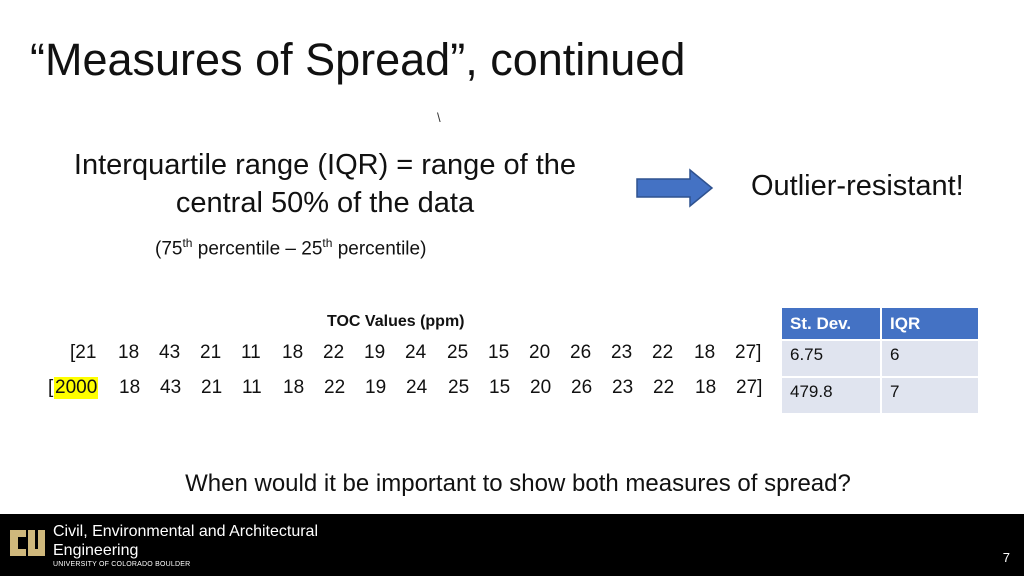 The image size is (1024, 576). I want to click on note-middle: percentile – 25, so click(257, 249).